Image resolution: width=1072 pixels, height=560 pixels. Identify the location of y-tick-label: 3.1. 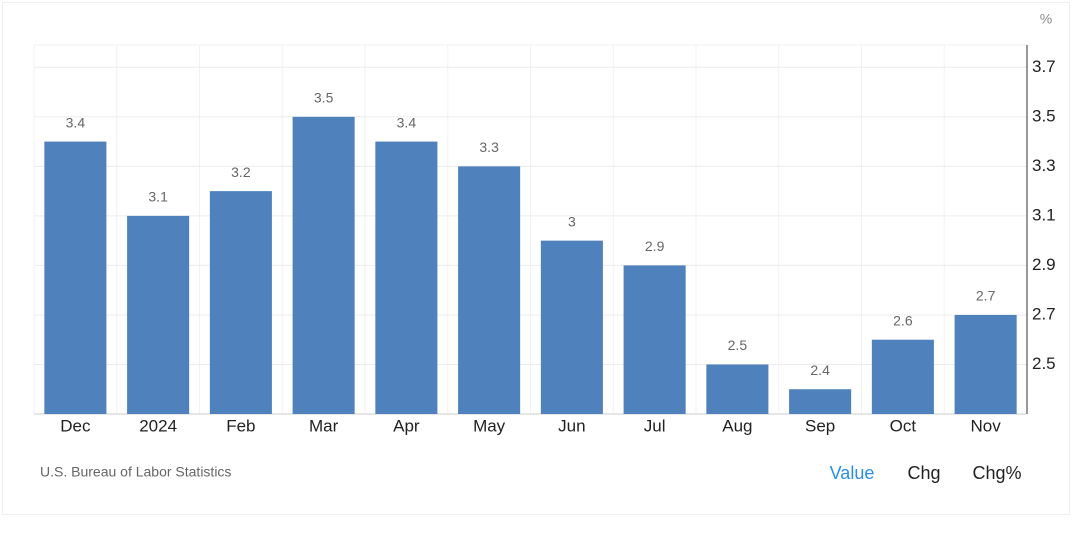
(1044, 214).